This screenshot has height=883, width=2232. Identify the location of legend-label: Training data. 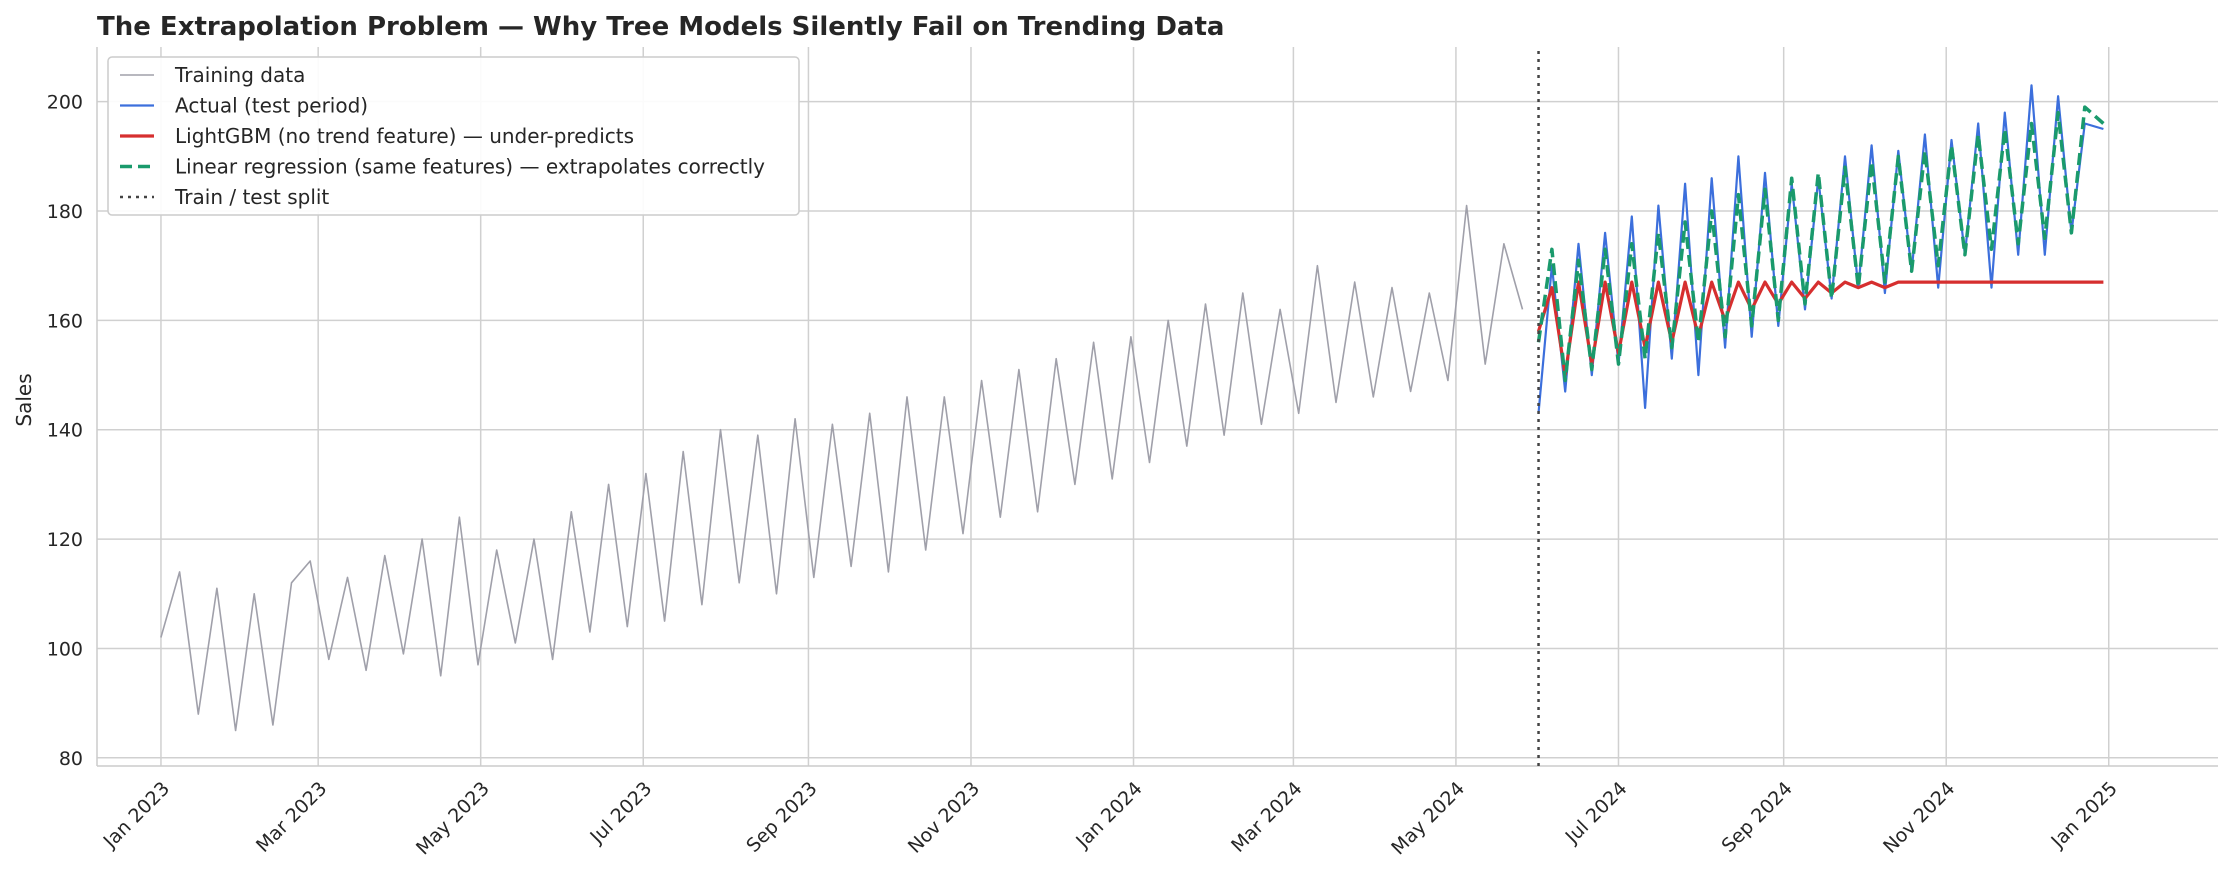
(239, 75).